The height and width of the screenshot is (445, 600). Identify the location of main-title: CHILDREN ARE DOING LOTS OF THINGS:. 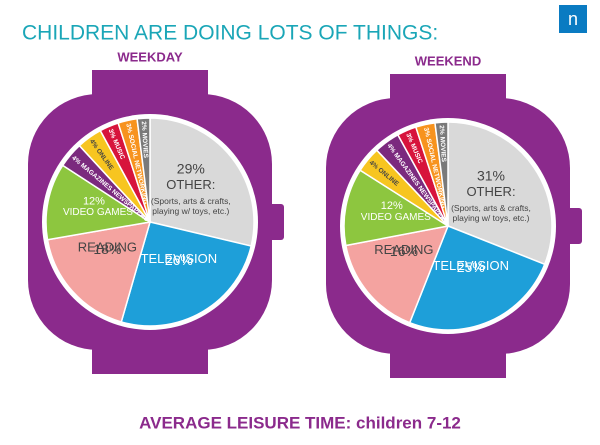
(230, 33).